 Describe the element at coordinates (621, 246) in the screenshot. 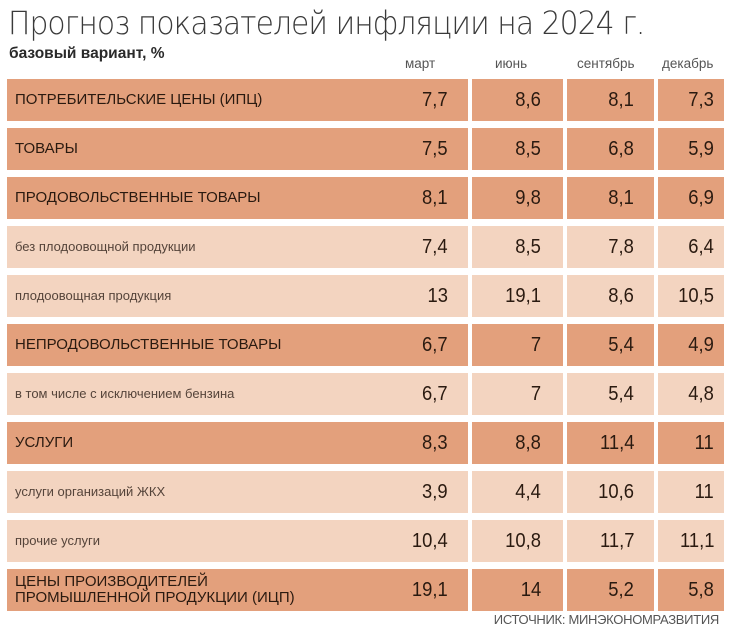

I see `value-september: 7,8` at that location.